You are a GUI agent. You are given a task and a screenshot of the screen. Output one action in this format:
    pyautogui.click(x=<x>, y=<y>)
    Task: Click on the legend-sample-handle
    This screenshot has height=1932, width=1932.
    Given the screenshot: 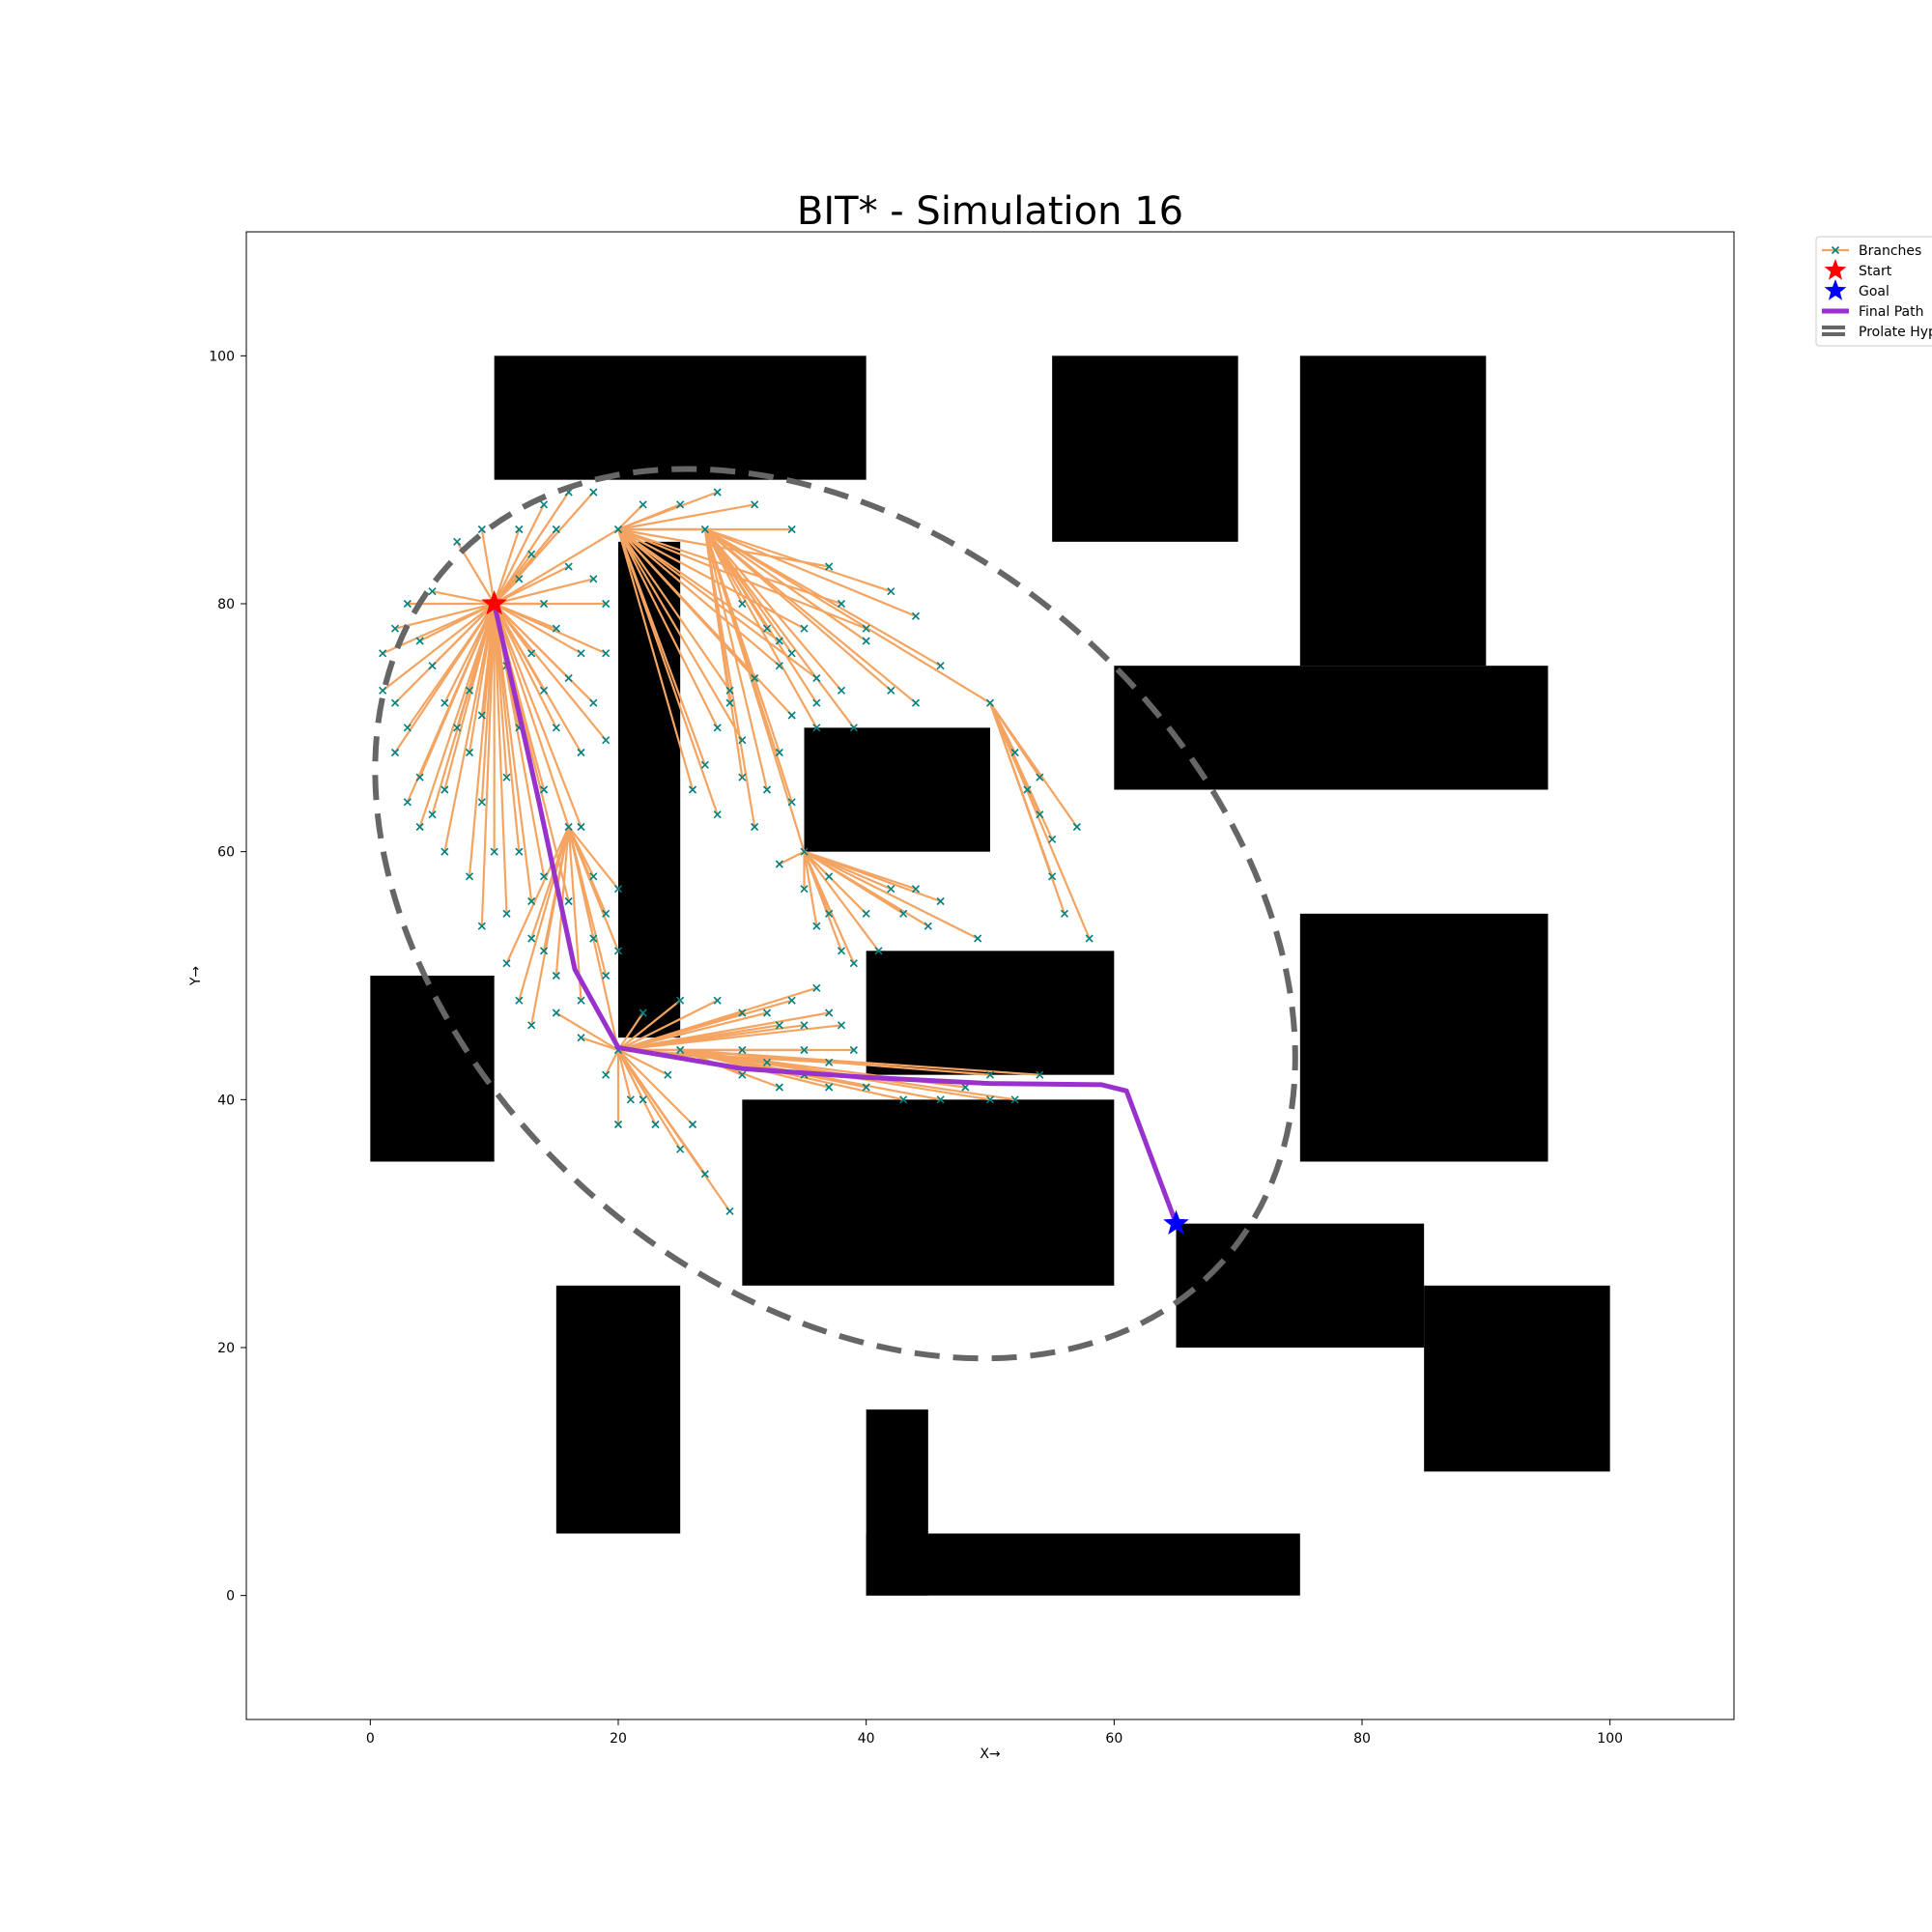 What is the action you would take?
    pyautogui.click(x=1835, y=250)
    